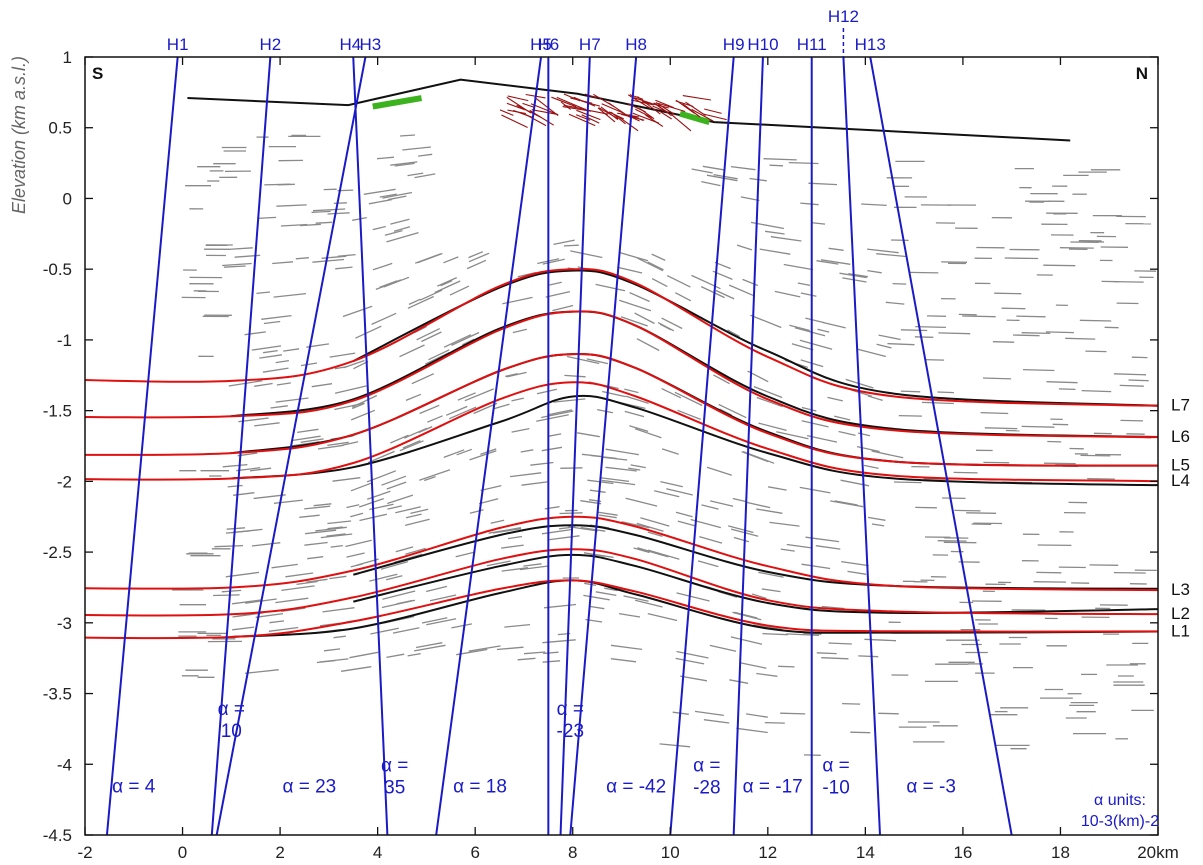 The width and height of the screenshot is (1203, 865). What do you see at coordinates (773, 787) in the screenshot?
I see `alpha-label: α = -17` at bounding box center [773, 787].